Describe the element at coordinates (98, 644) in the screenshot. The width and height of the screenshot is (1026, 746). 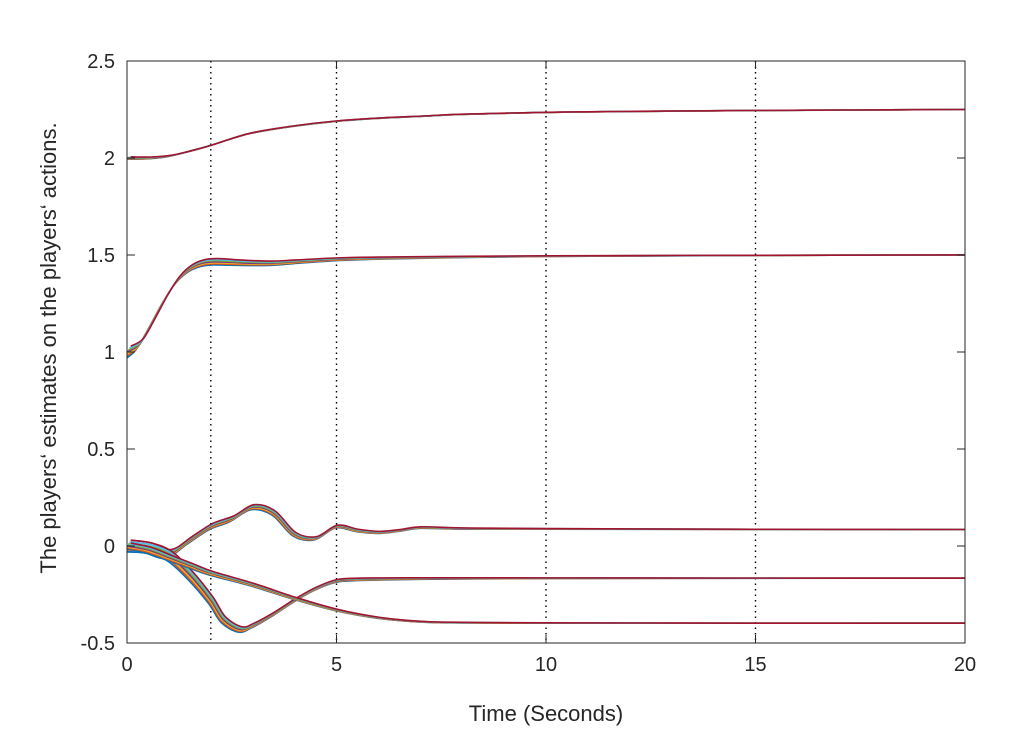
I see `y-tick-label: -0.5` at that location.